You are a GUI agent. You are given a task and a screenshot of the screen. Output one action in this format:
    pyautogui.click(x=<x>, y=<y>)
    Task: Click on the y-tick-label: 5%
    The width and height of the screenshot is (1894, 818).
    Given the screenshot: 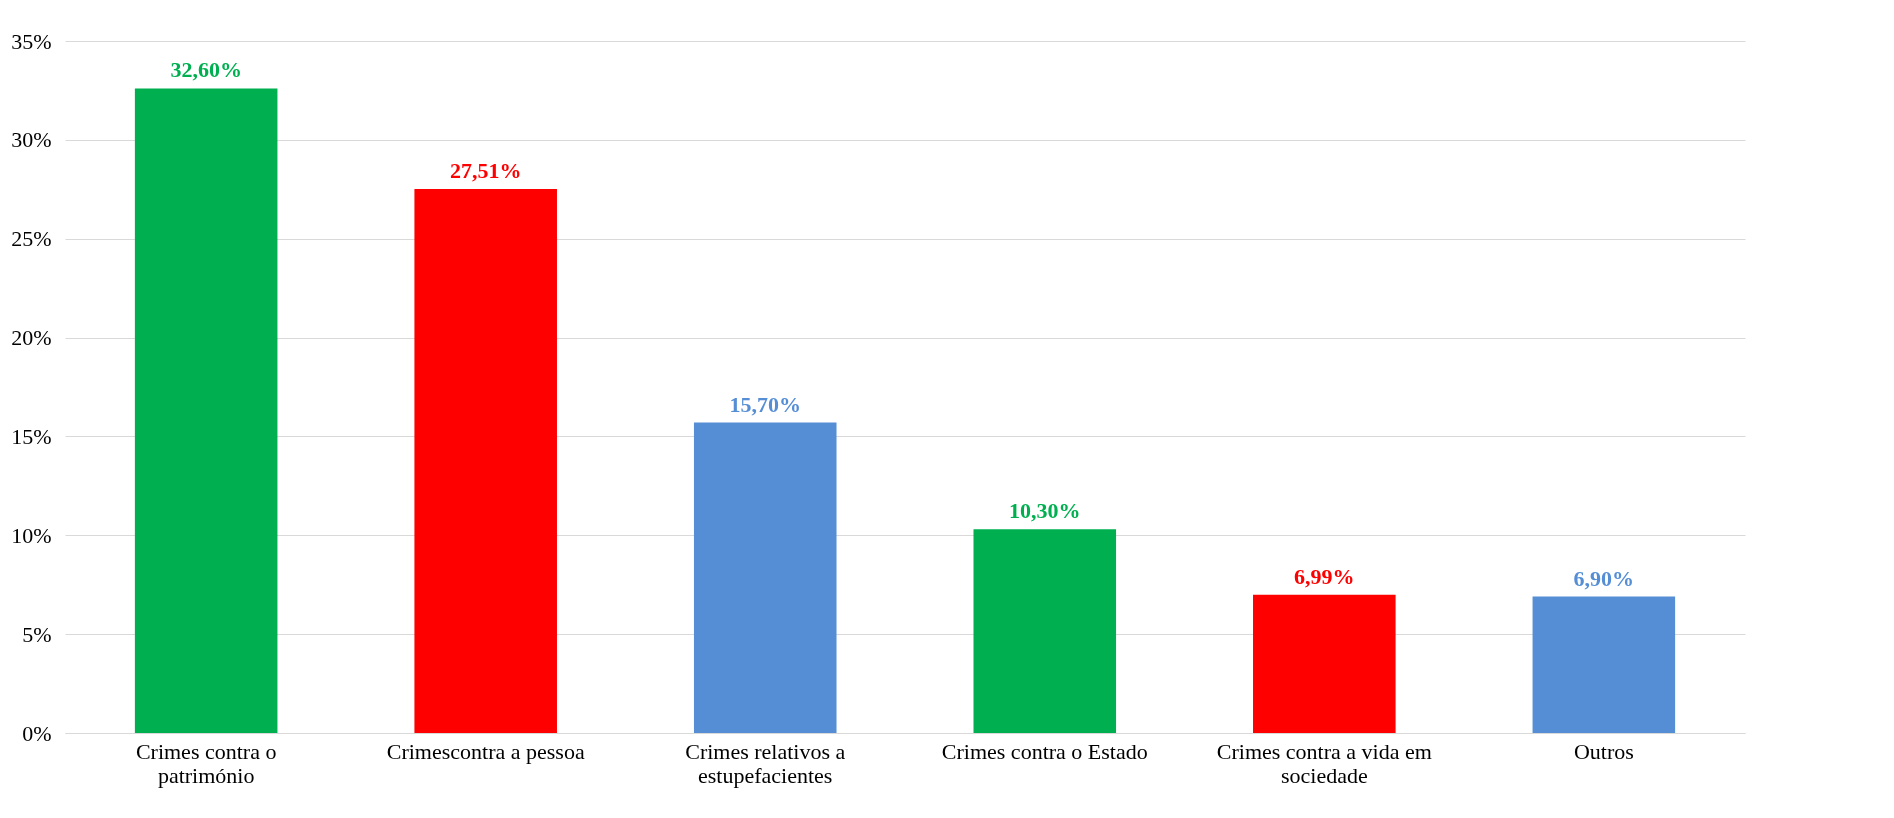 What is the action you would take?
    pyautogui.click(x=37, y=634)
    